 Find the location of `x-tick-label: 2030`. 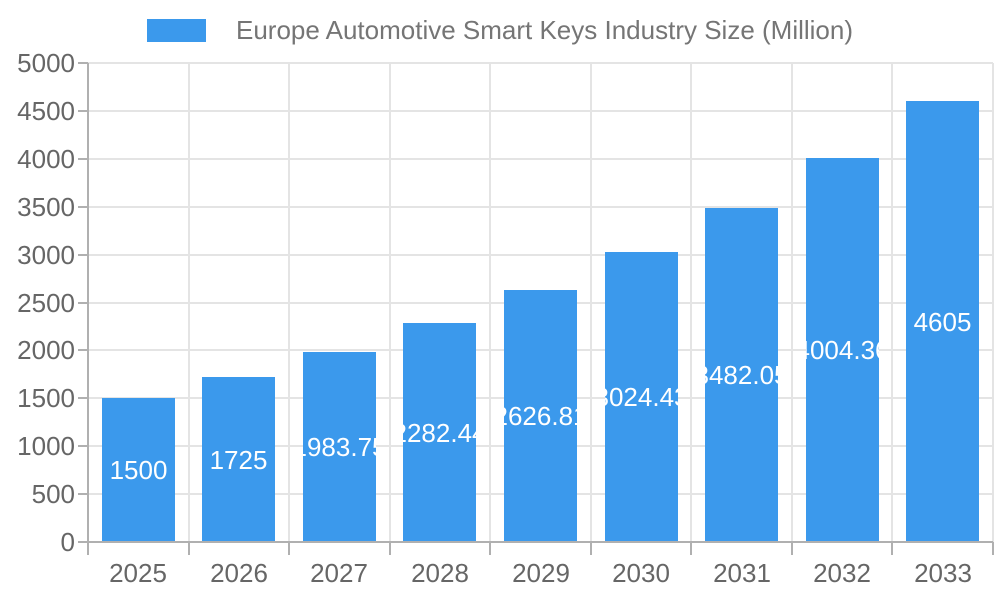

x-tick-label: 2030 is located at coordinates (641, 573).